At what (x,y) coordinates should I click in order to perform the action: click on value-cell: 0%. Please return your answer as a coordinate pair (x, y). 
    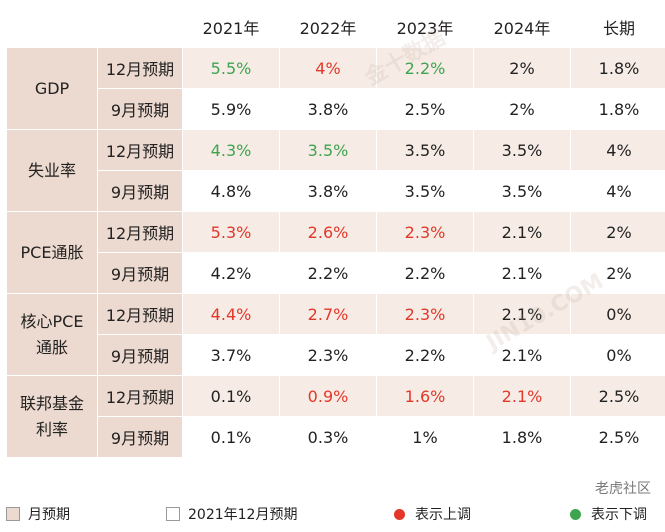
    Looking at the image, I should click on (617, 355).